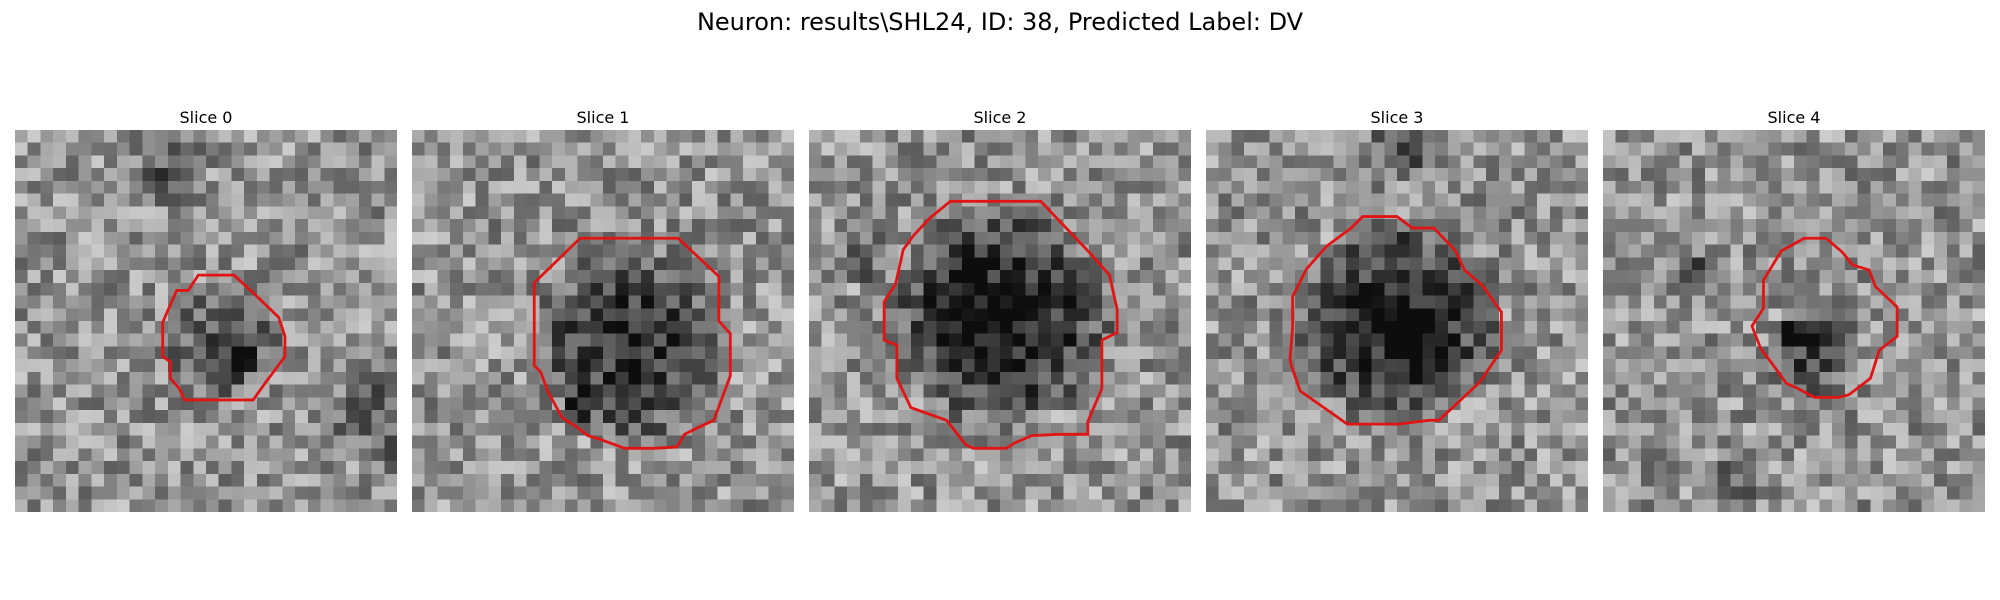 This screenshot has height=600, width=2000. What do you see at coordinates (1000, 117) in the screenshot?
I see `slice-title-2: Slice 2` at bounding box center [1000, 117].